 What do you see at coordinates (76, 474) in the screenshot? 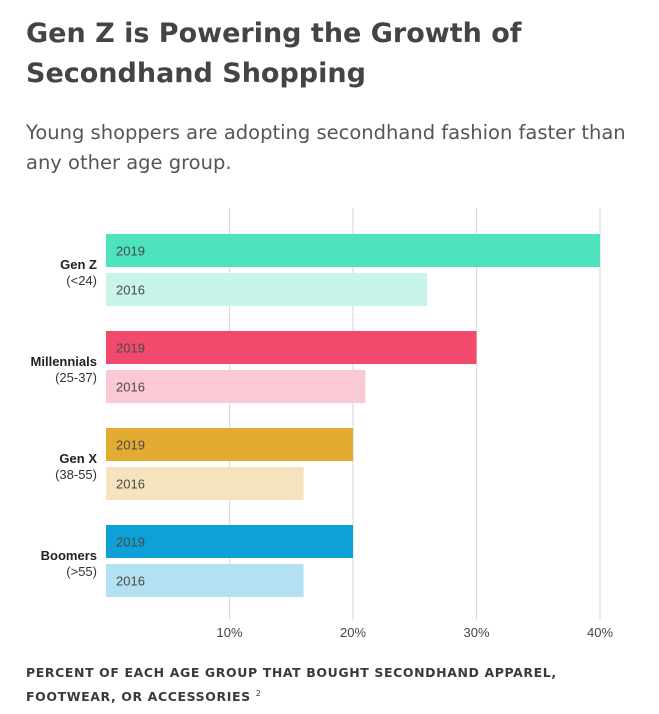
I see `category-age-range: (38-55)` at bounding box center [76, 474].